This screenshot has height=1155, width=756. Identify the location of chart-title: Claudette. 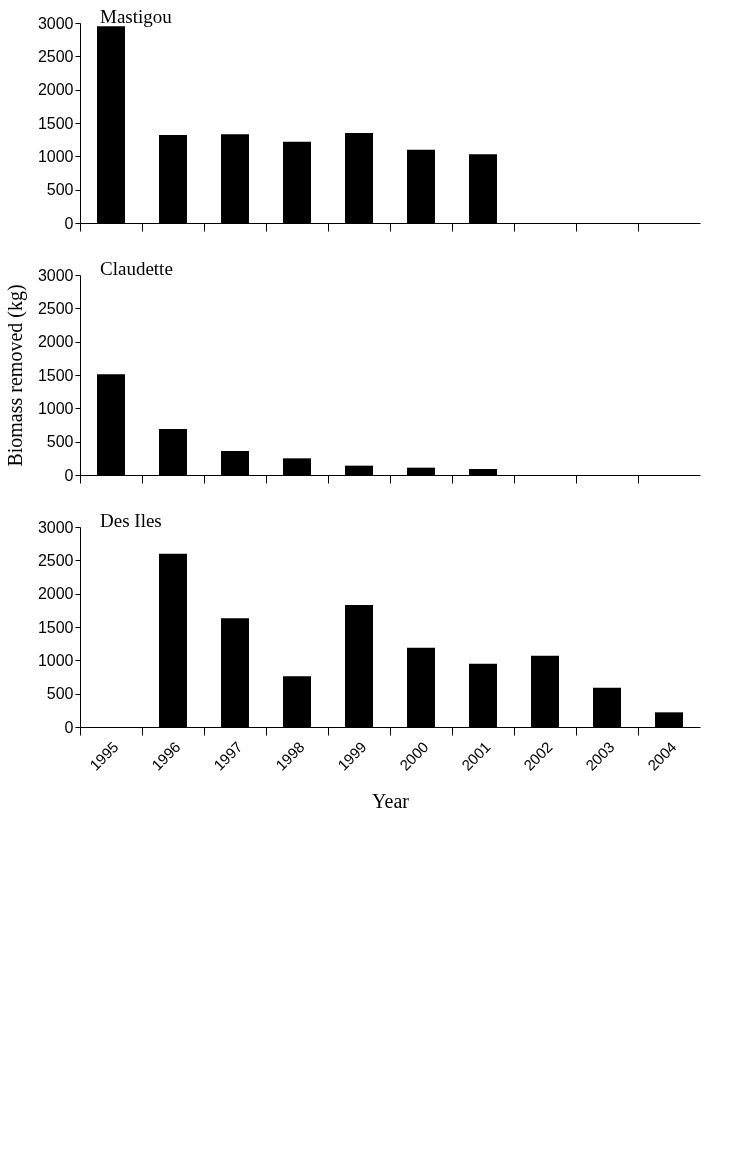
(136, 268).